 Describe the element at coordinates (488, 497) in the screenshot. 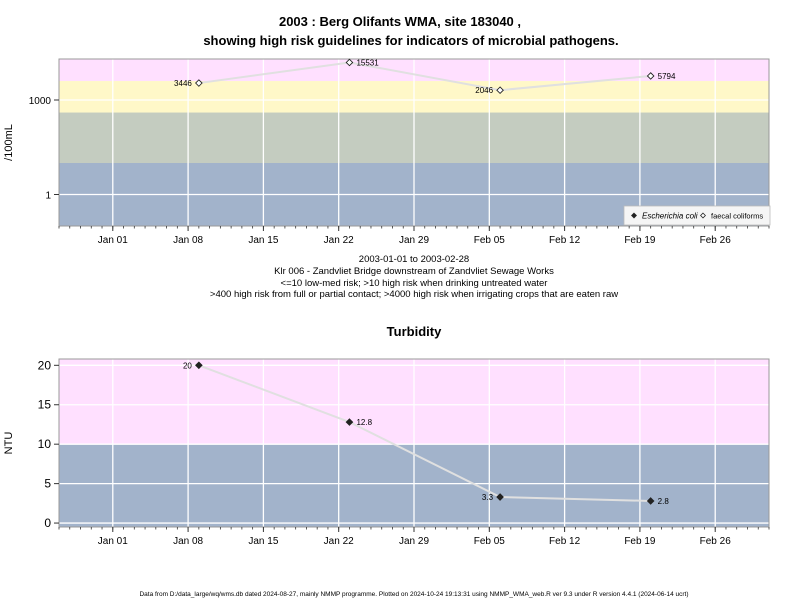

I see `data-label: 3.3` at that location.